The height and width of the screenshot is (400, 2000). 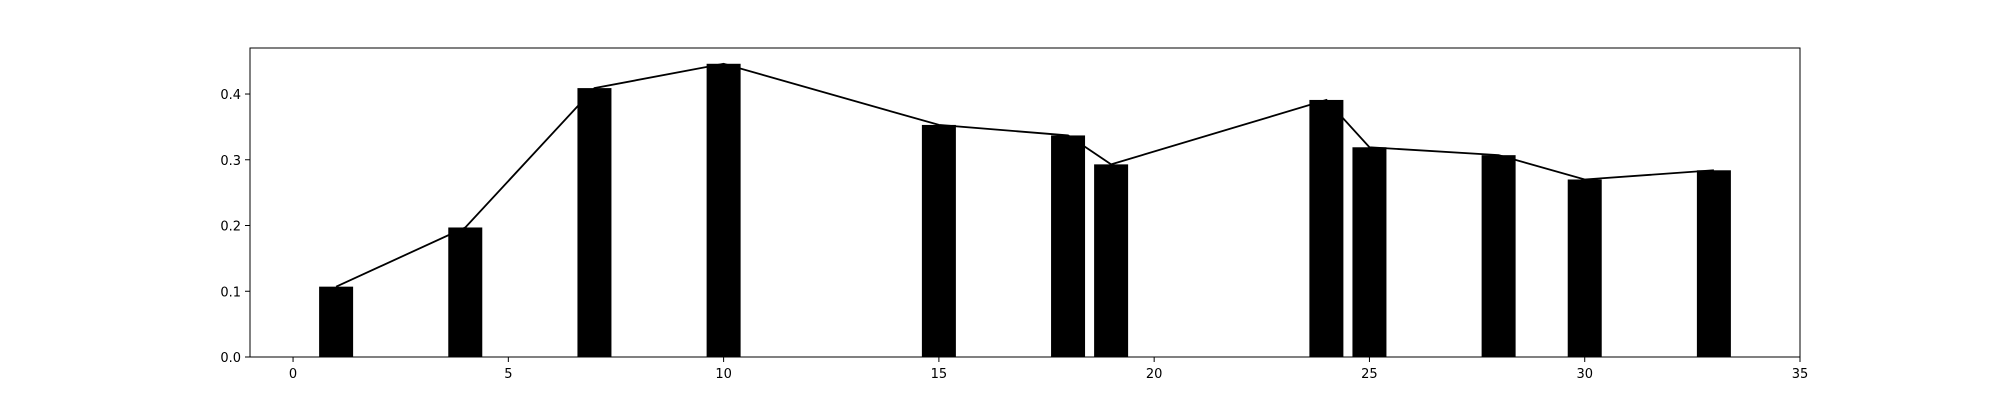 What do you see at coordinates (230, 161) in the screenshot?
I see `y-tick-label: 0.3` at bounding box center [230, 161].